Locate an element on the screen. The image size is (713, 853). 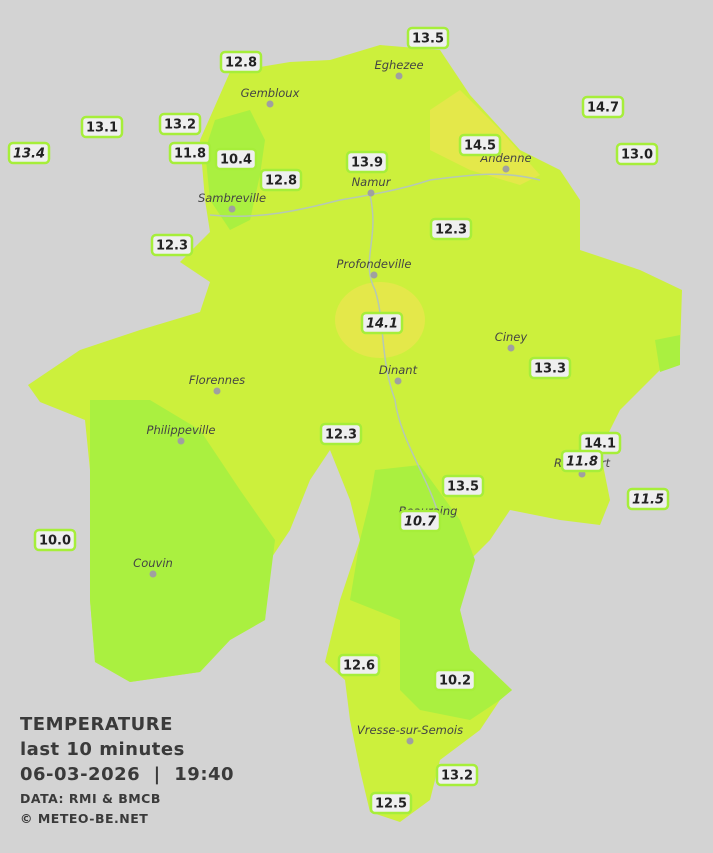
station-value: 10.4 is located at coordinates (236, 160).